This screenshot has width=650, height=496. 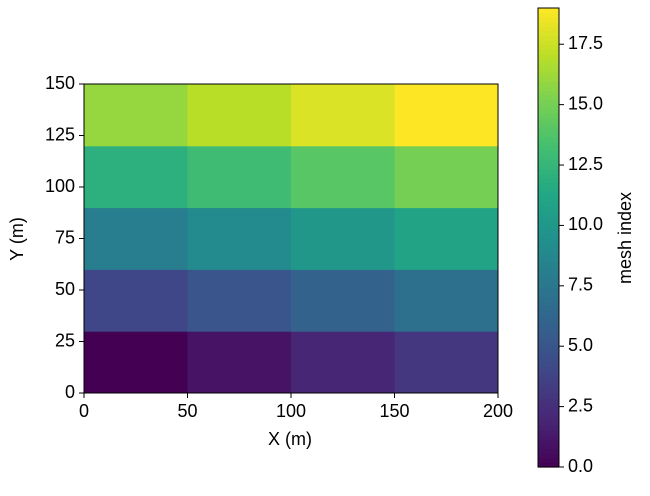 What do you see at coordinates (585, 43) in the screenshot?
I see `colorbar-tick-label: 17.5` at bounding box center [585, 43].